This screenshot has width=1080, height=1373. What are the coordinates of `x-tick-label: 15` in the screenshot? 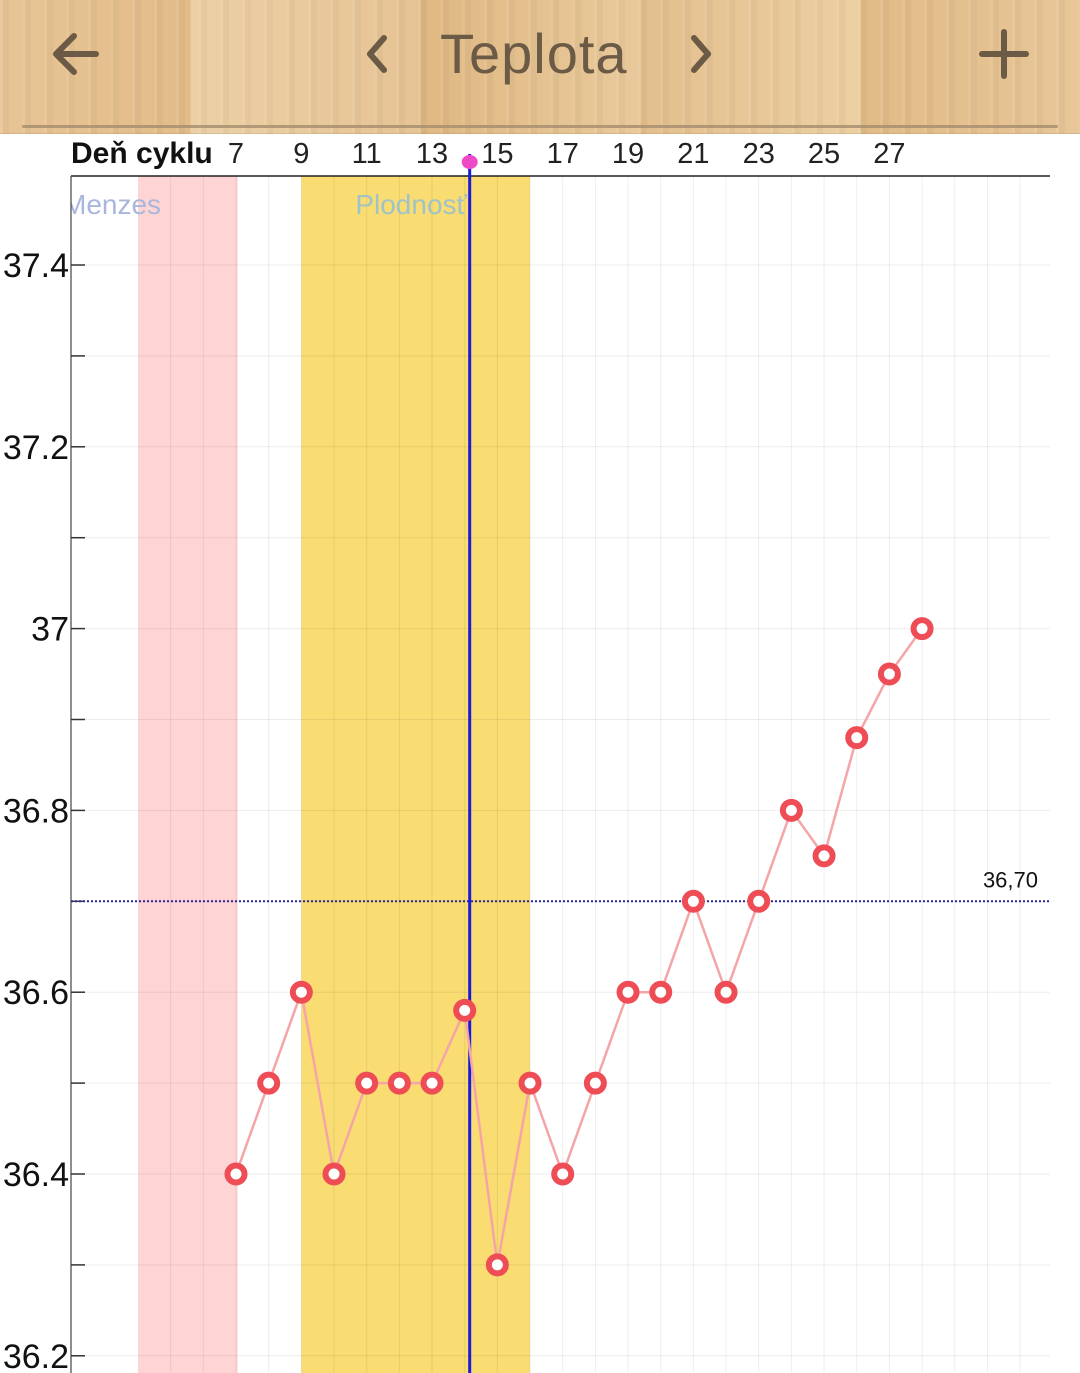 It's located at (497, 154).